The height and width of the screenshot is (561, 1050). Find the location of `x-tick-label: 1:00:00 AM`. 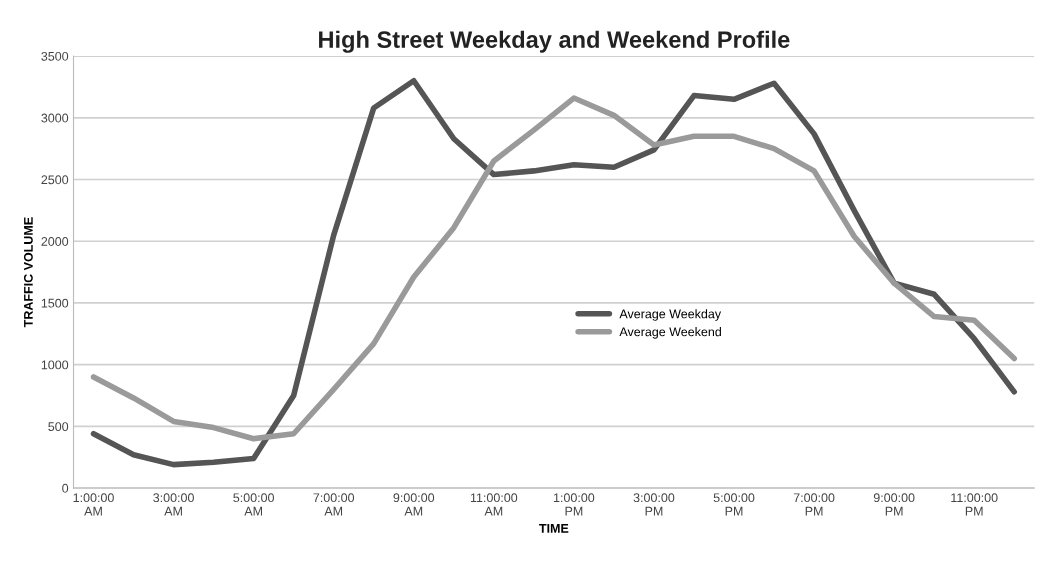

x-tick-label: 1:00:00 AM is located at coordinates (93, 504).